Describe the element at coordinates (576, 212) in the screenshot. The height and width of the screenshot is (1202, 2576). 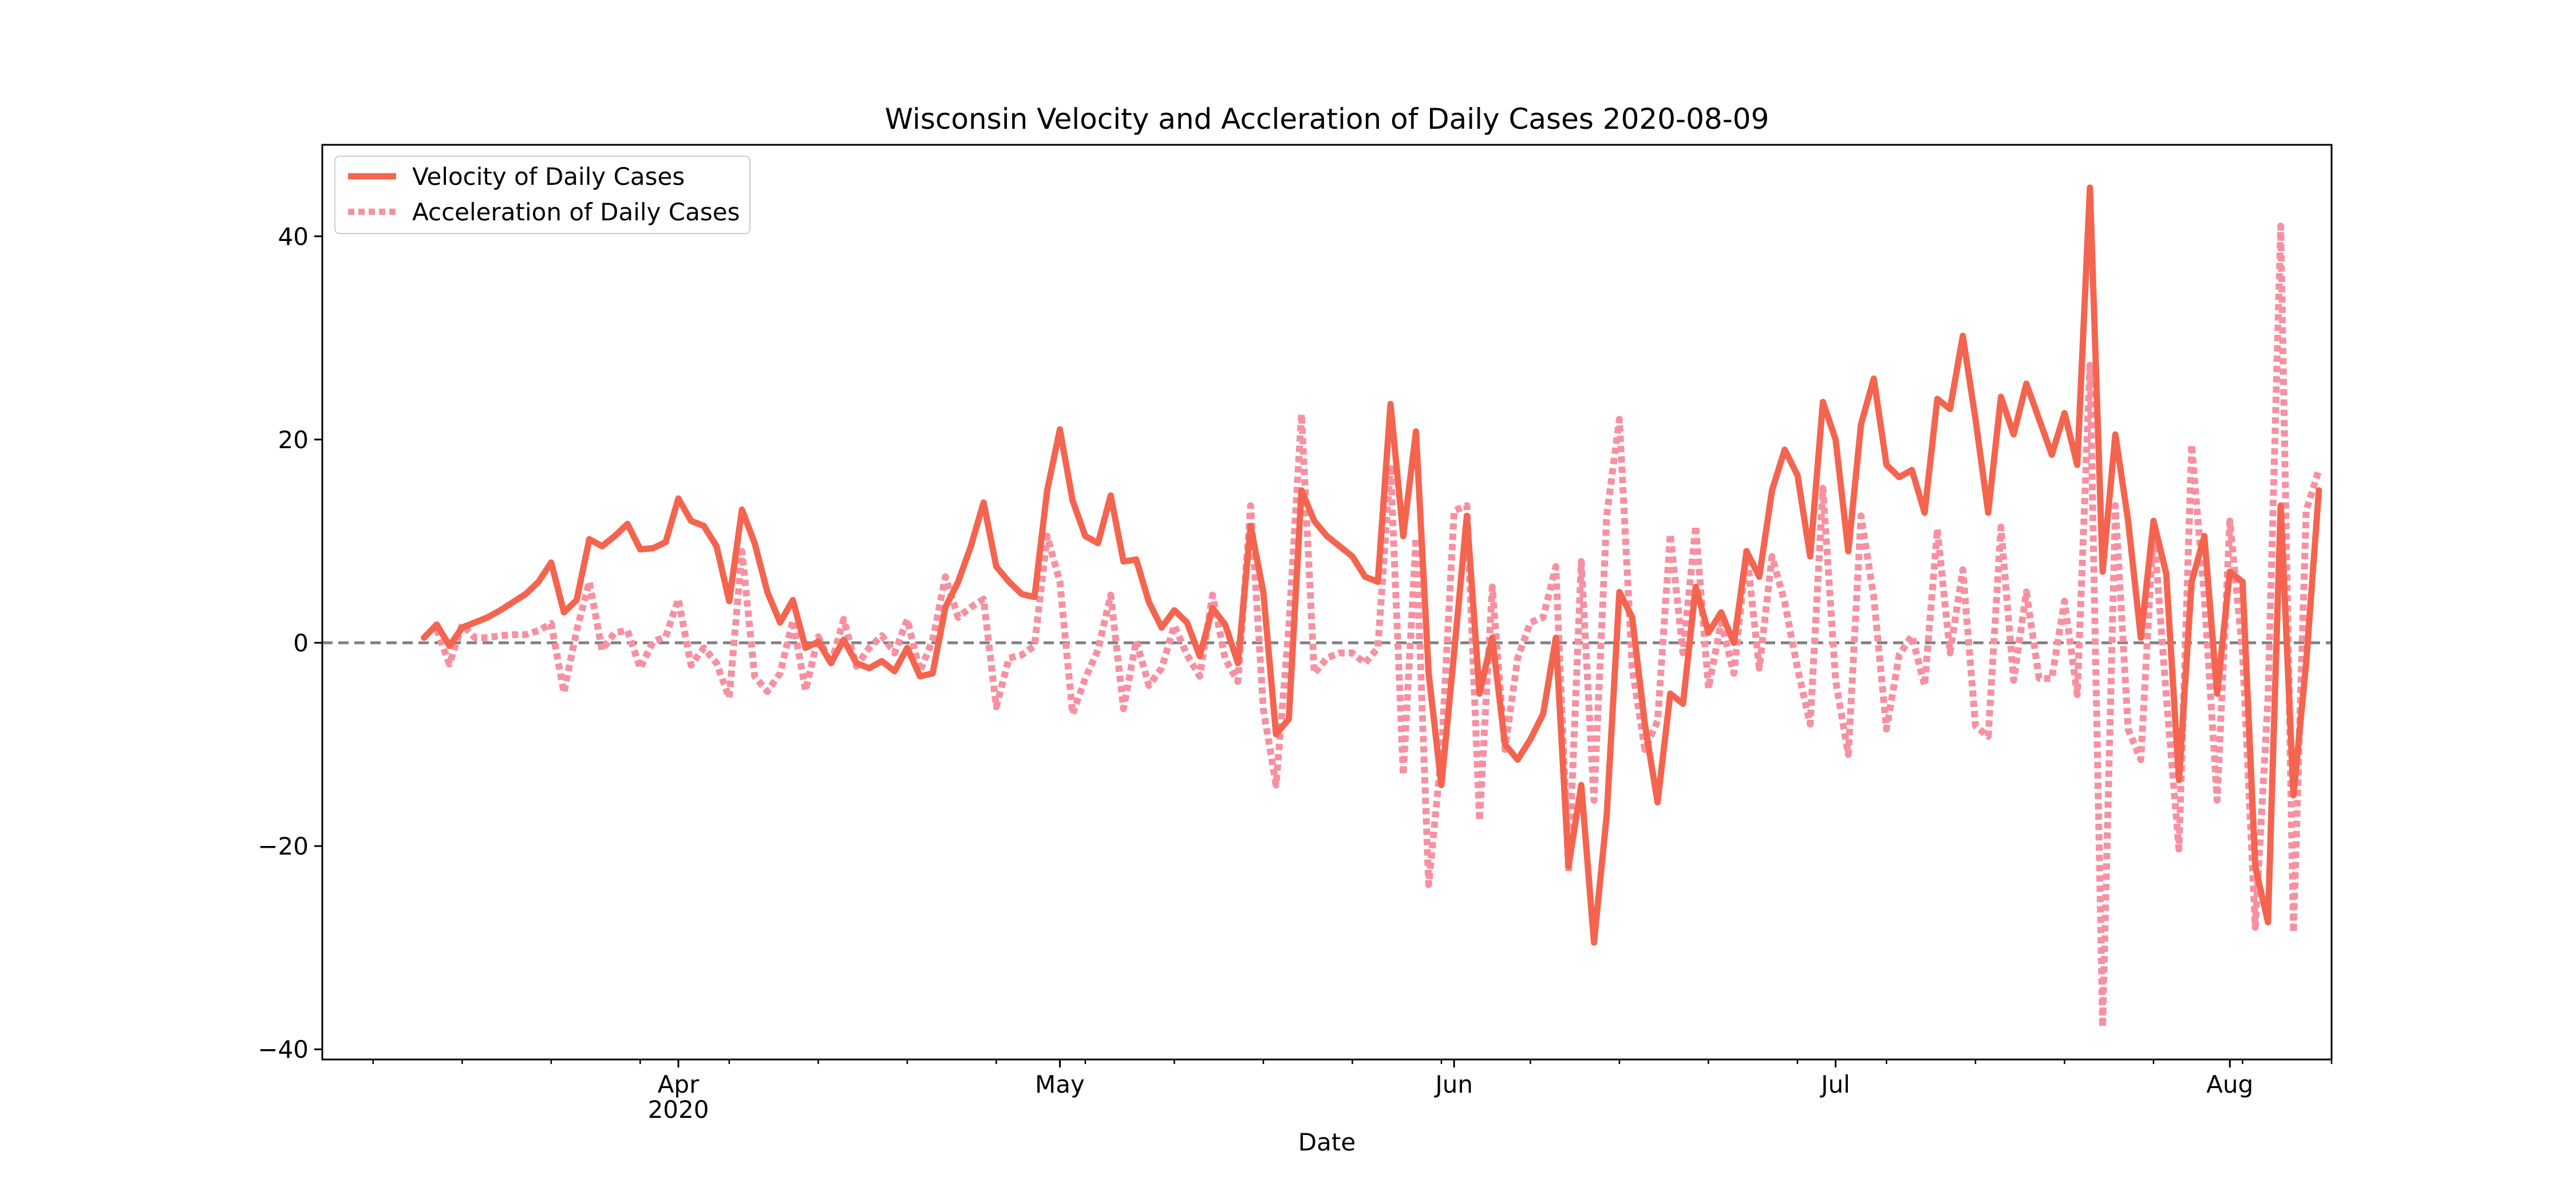
I see `legend-label-acceleration: Acceleration of Daily Cases` at that location.